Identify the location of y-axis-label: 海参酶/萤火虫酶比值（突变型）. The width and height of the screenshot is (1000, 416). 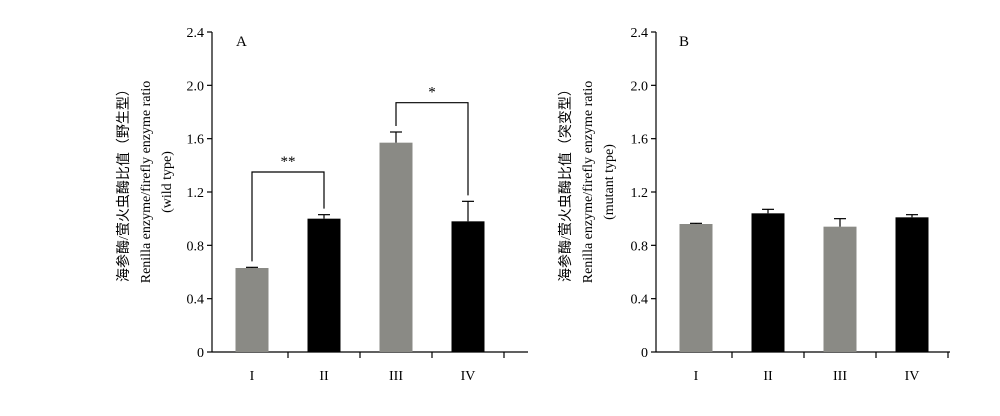
(565, 182).